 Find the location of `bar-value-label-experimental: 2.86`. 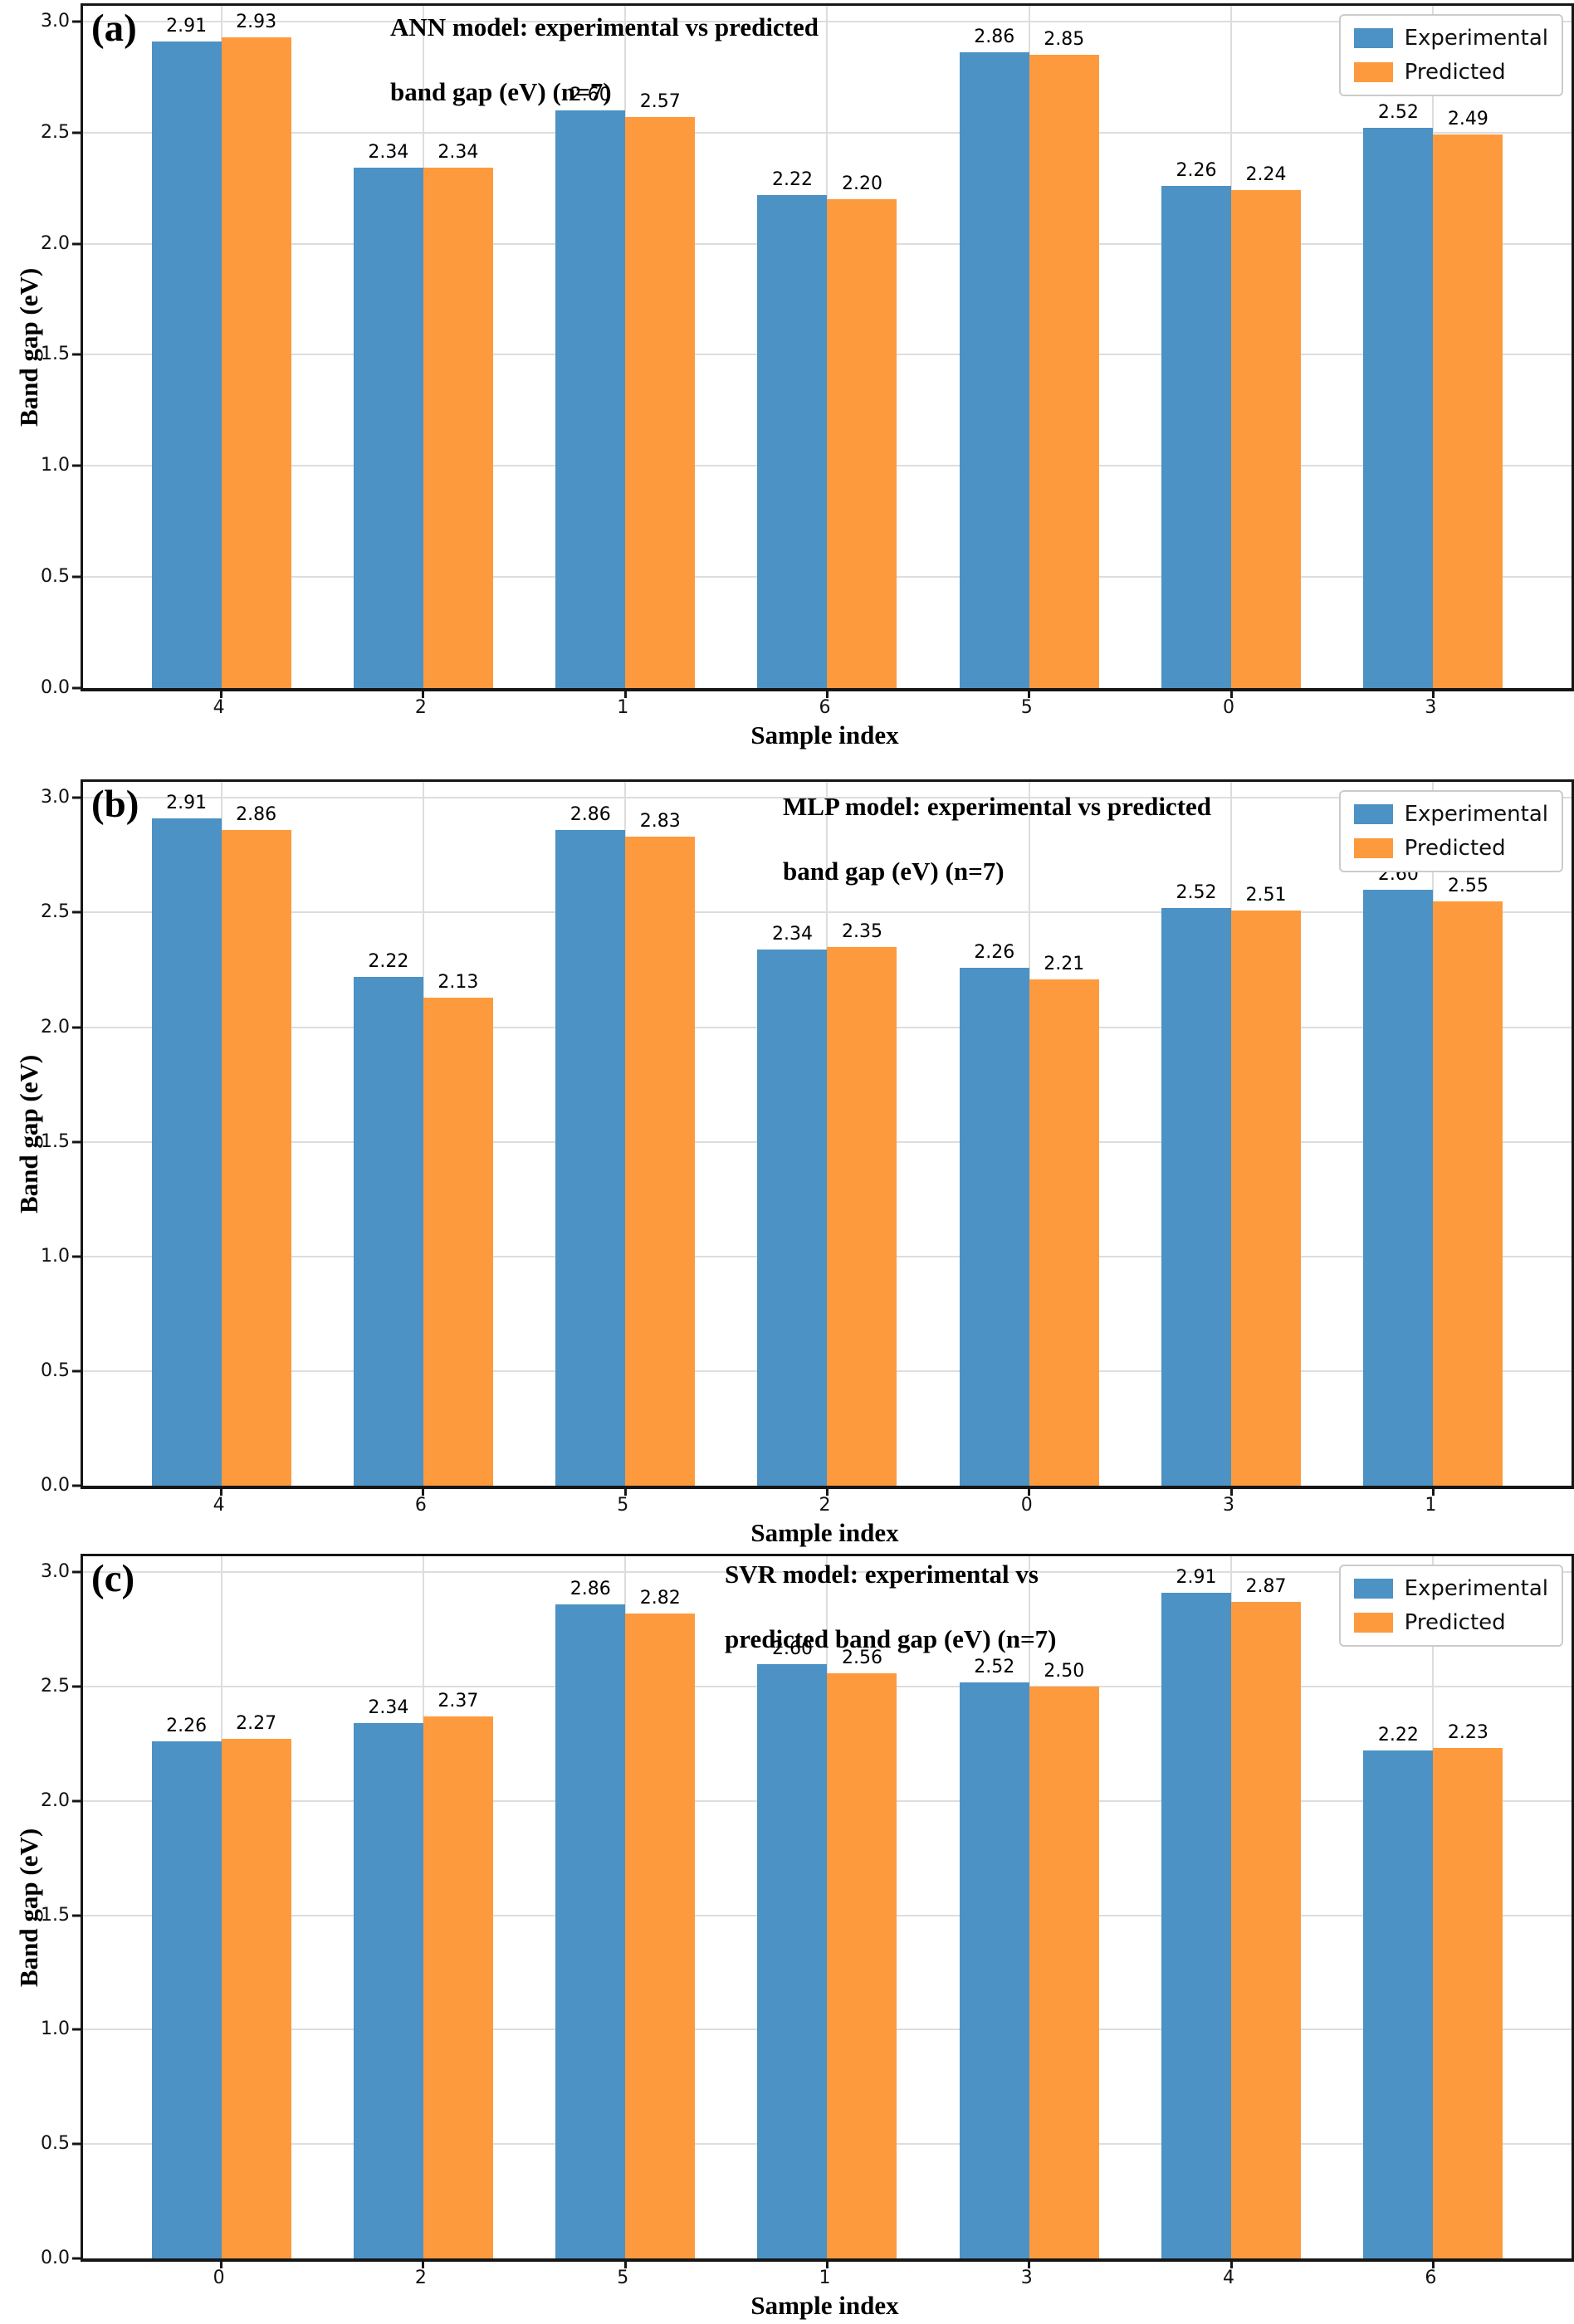

bar-value-label-experimental: 2.86 is located at coordinates (995, 37).